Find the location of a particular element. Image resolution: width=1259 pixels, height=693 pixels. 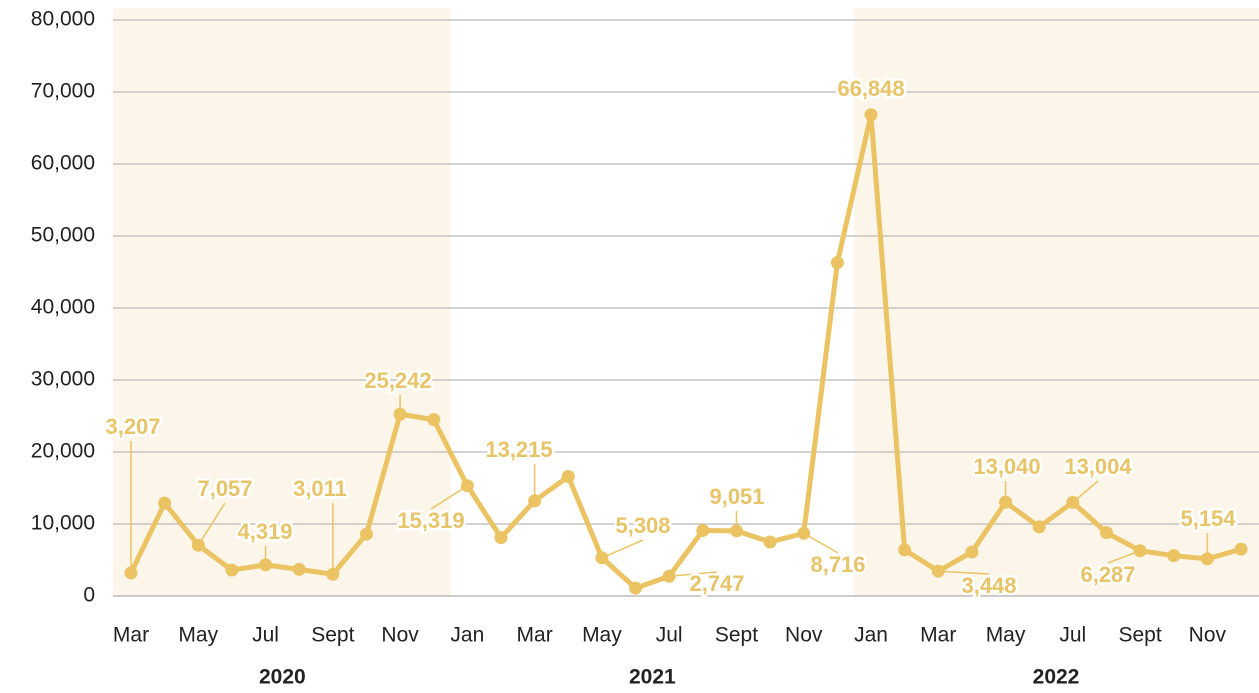

data-label: 15,319 is located at coordinates (430, 520).